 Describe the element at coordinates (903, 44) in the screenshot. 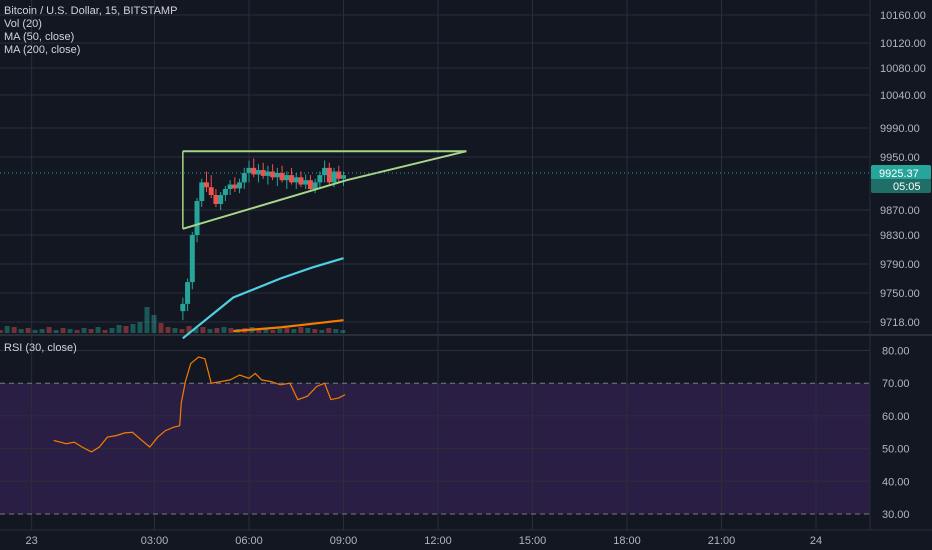

I see `y-tick-label: 10120.00` at that location.